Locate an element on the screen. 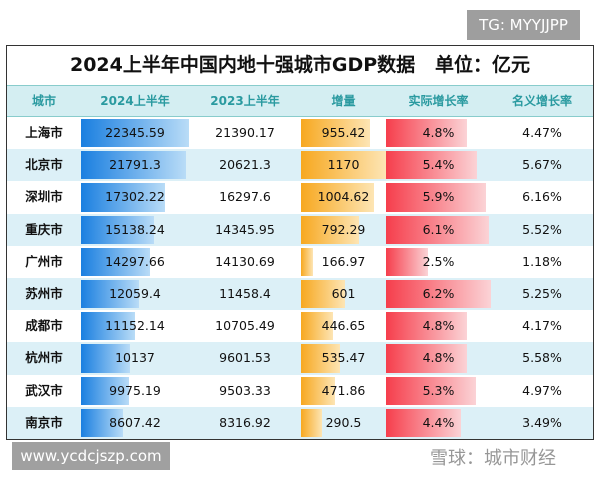 The width and height of the screenshot is (600, 480). gdp-2023-cell: 9503.33 is located at coordinates (245, 391).